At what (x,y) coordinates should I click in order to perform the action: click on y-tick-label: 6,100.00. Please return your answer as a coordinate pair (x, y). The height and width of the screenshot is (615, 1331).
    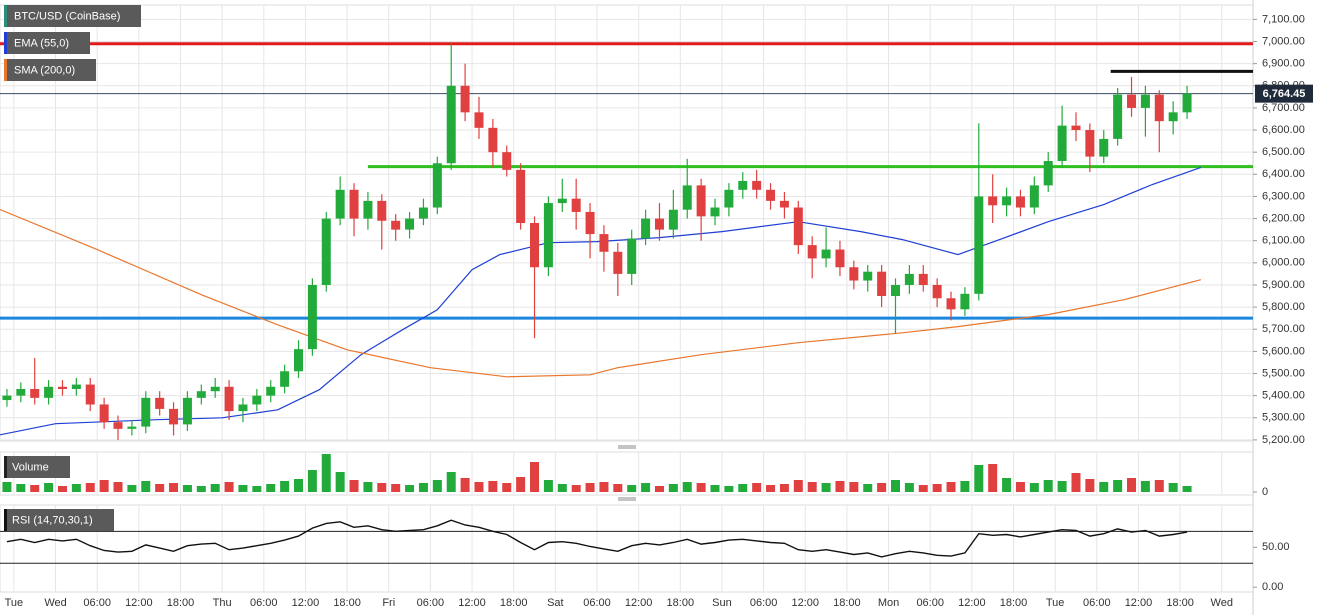
    Looking at the image, I should click on (1283, 241).